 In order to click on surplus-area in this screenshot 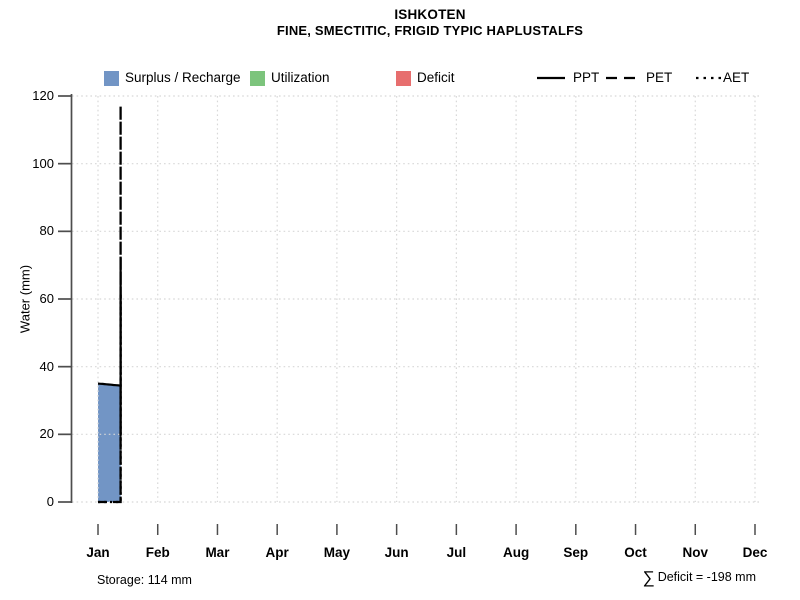, I will do `click(109, 439)`.